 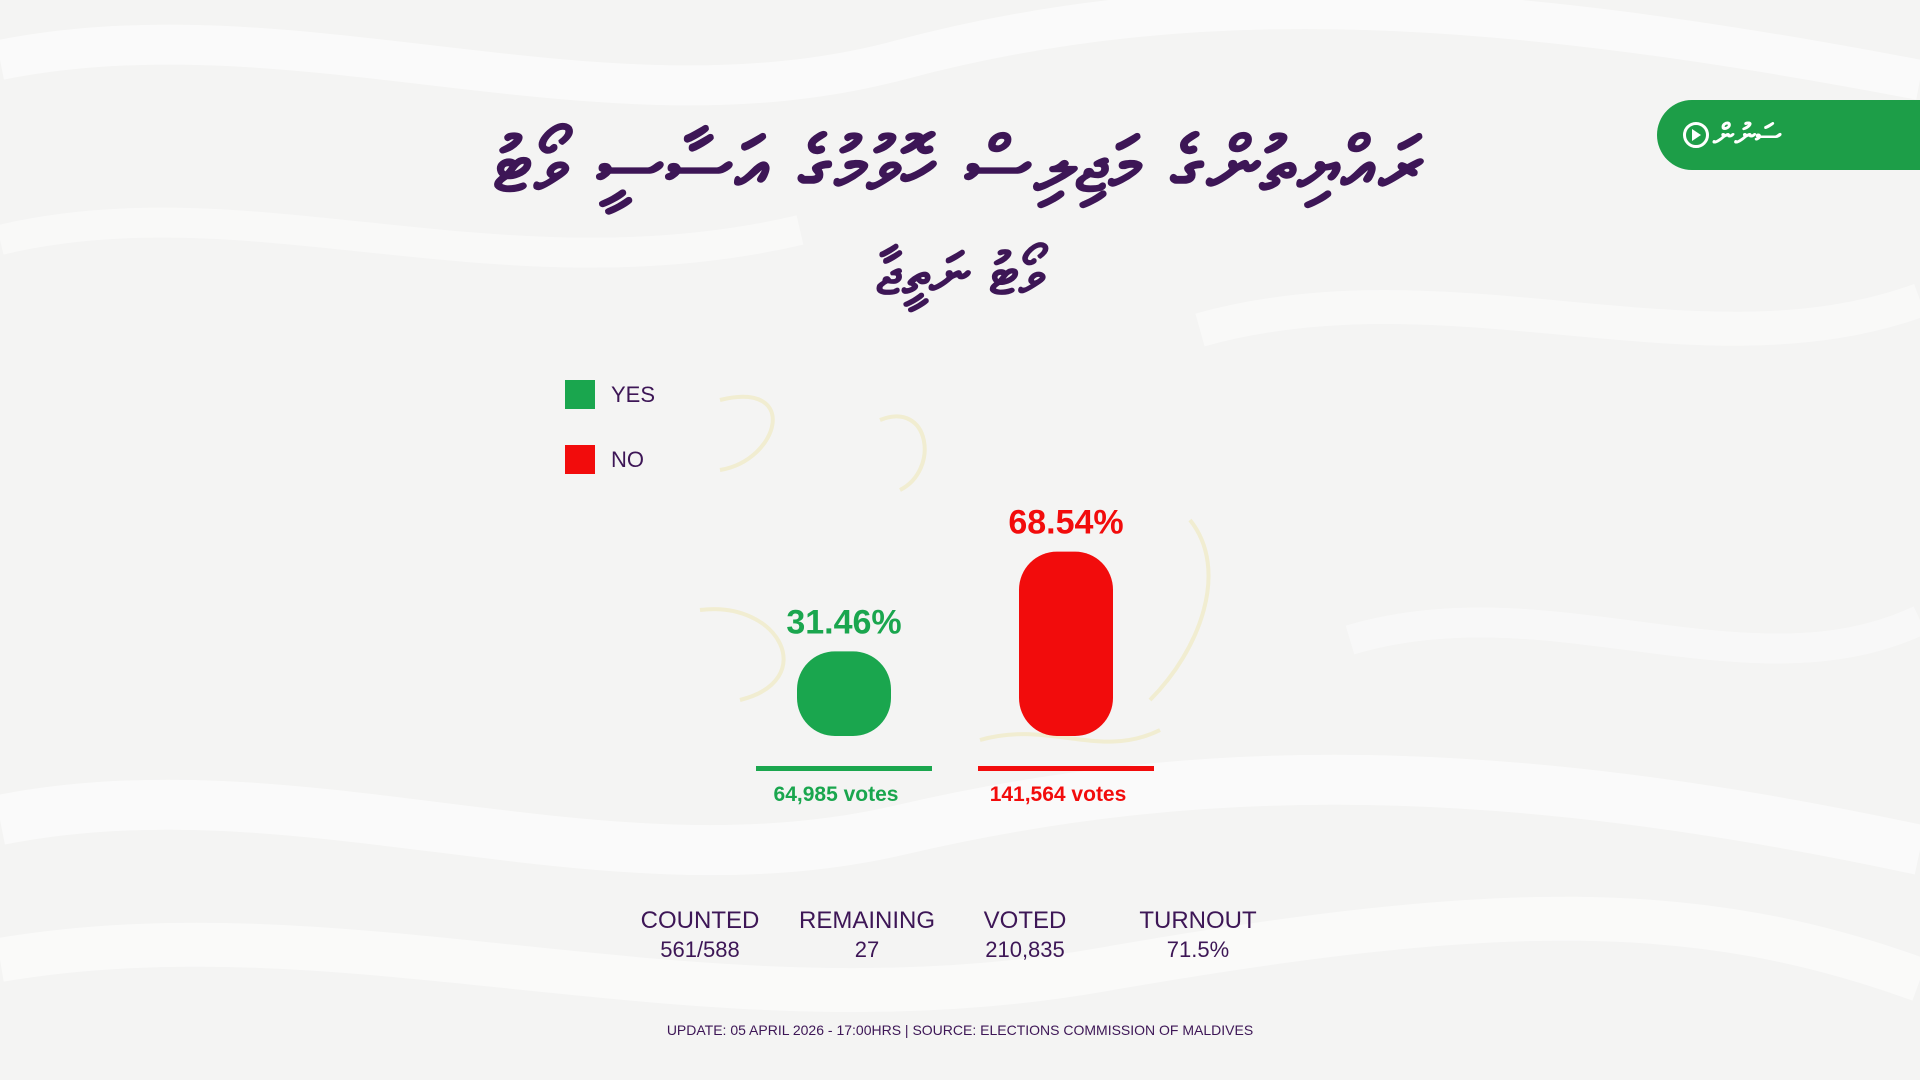 What do you see at coordinates (843, 622) in the screenshot?
I see `bar-value-label-yes: 31.46%` at bounding box center [843, 622].